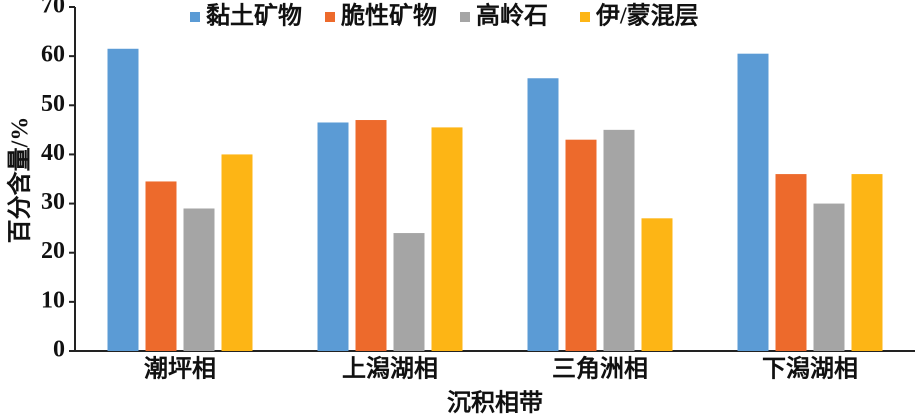 The image size is (919, 420). Describe the element at coordinates (647, 16) in the screenshot. I see `legend-label: 伊/蒙混层` at that location.